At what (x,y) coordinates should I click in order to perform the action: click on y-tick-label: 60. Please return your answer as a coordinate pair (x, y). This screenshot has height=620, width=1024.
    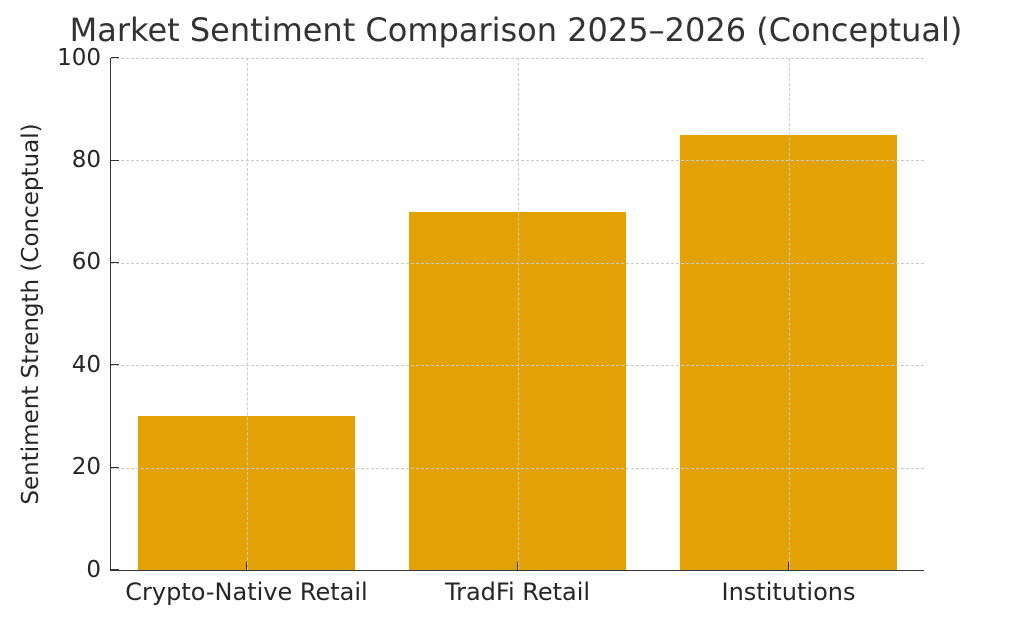
    Looking at the image, I should click on (86, 262).